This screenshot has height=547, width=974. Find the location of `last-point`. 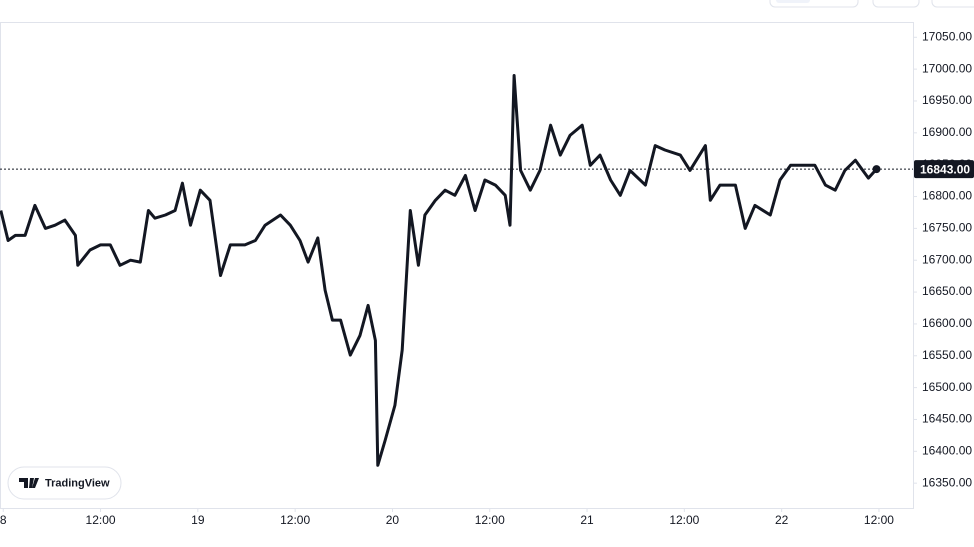

last-point is located at coordinates (876, 169).